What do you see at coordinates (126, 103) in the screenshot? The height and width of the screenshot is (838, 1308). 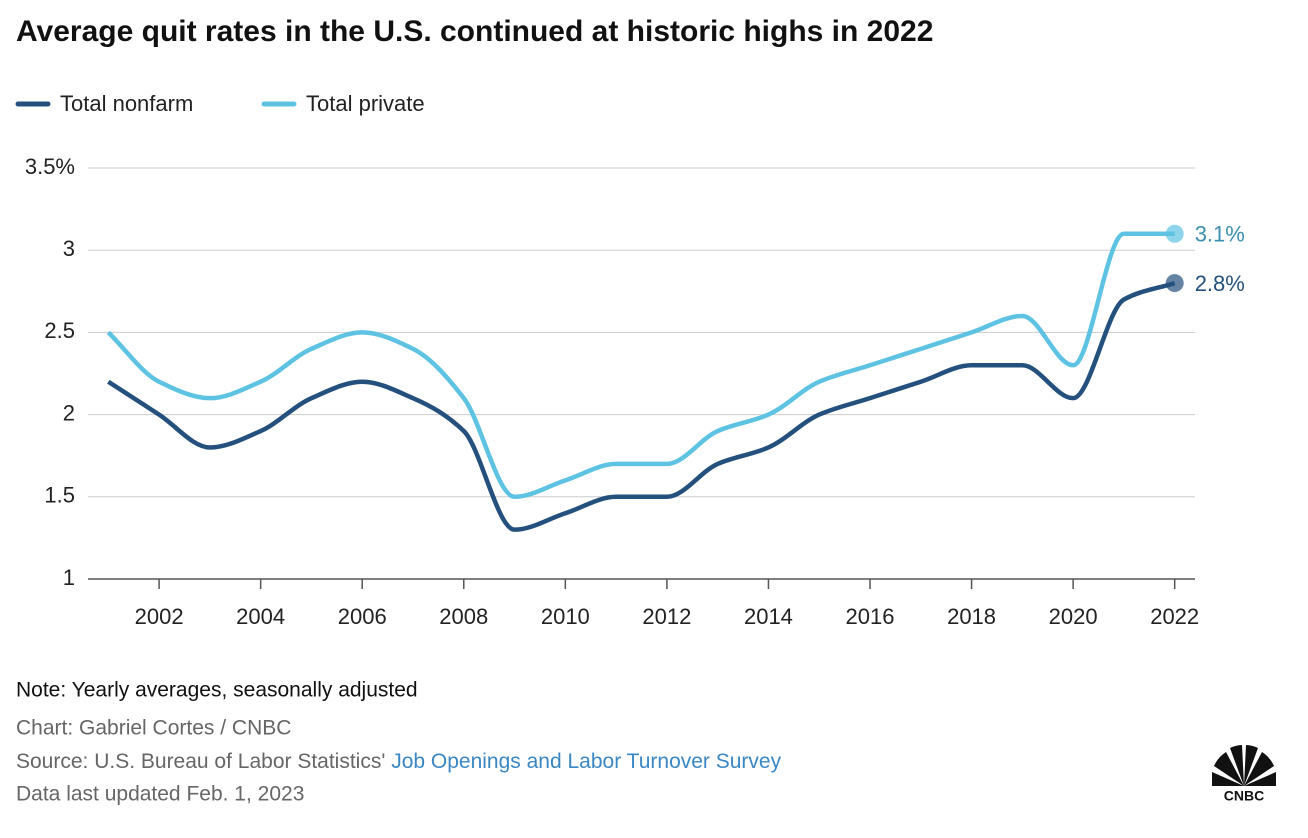 I see `legend-label: Total nonfarm` at bounding box center [126, 103].